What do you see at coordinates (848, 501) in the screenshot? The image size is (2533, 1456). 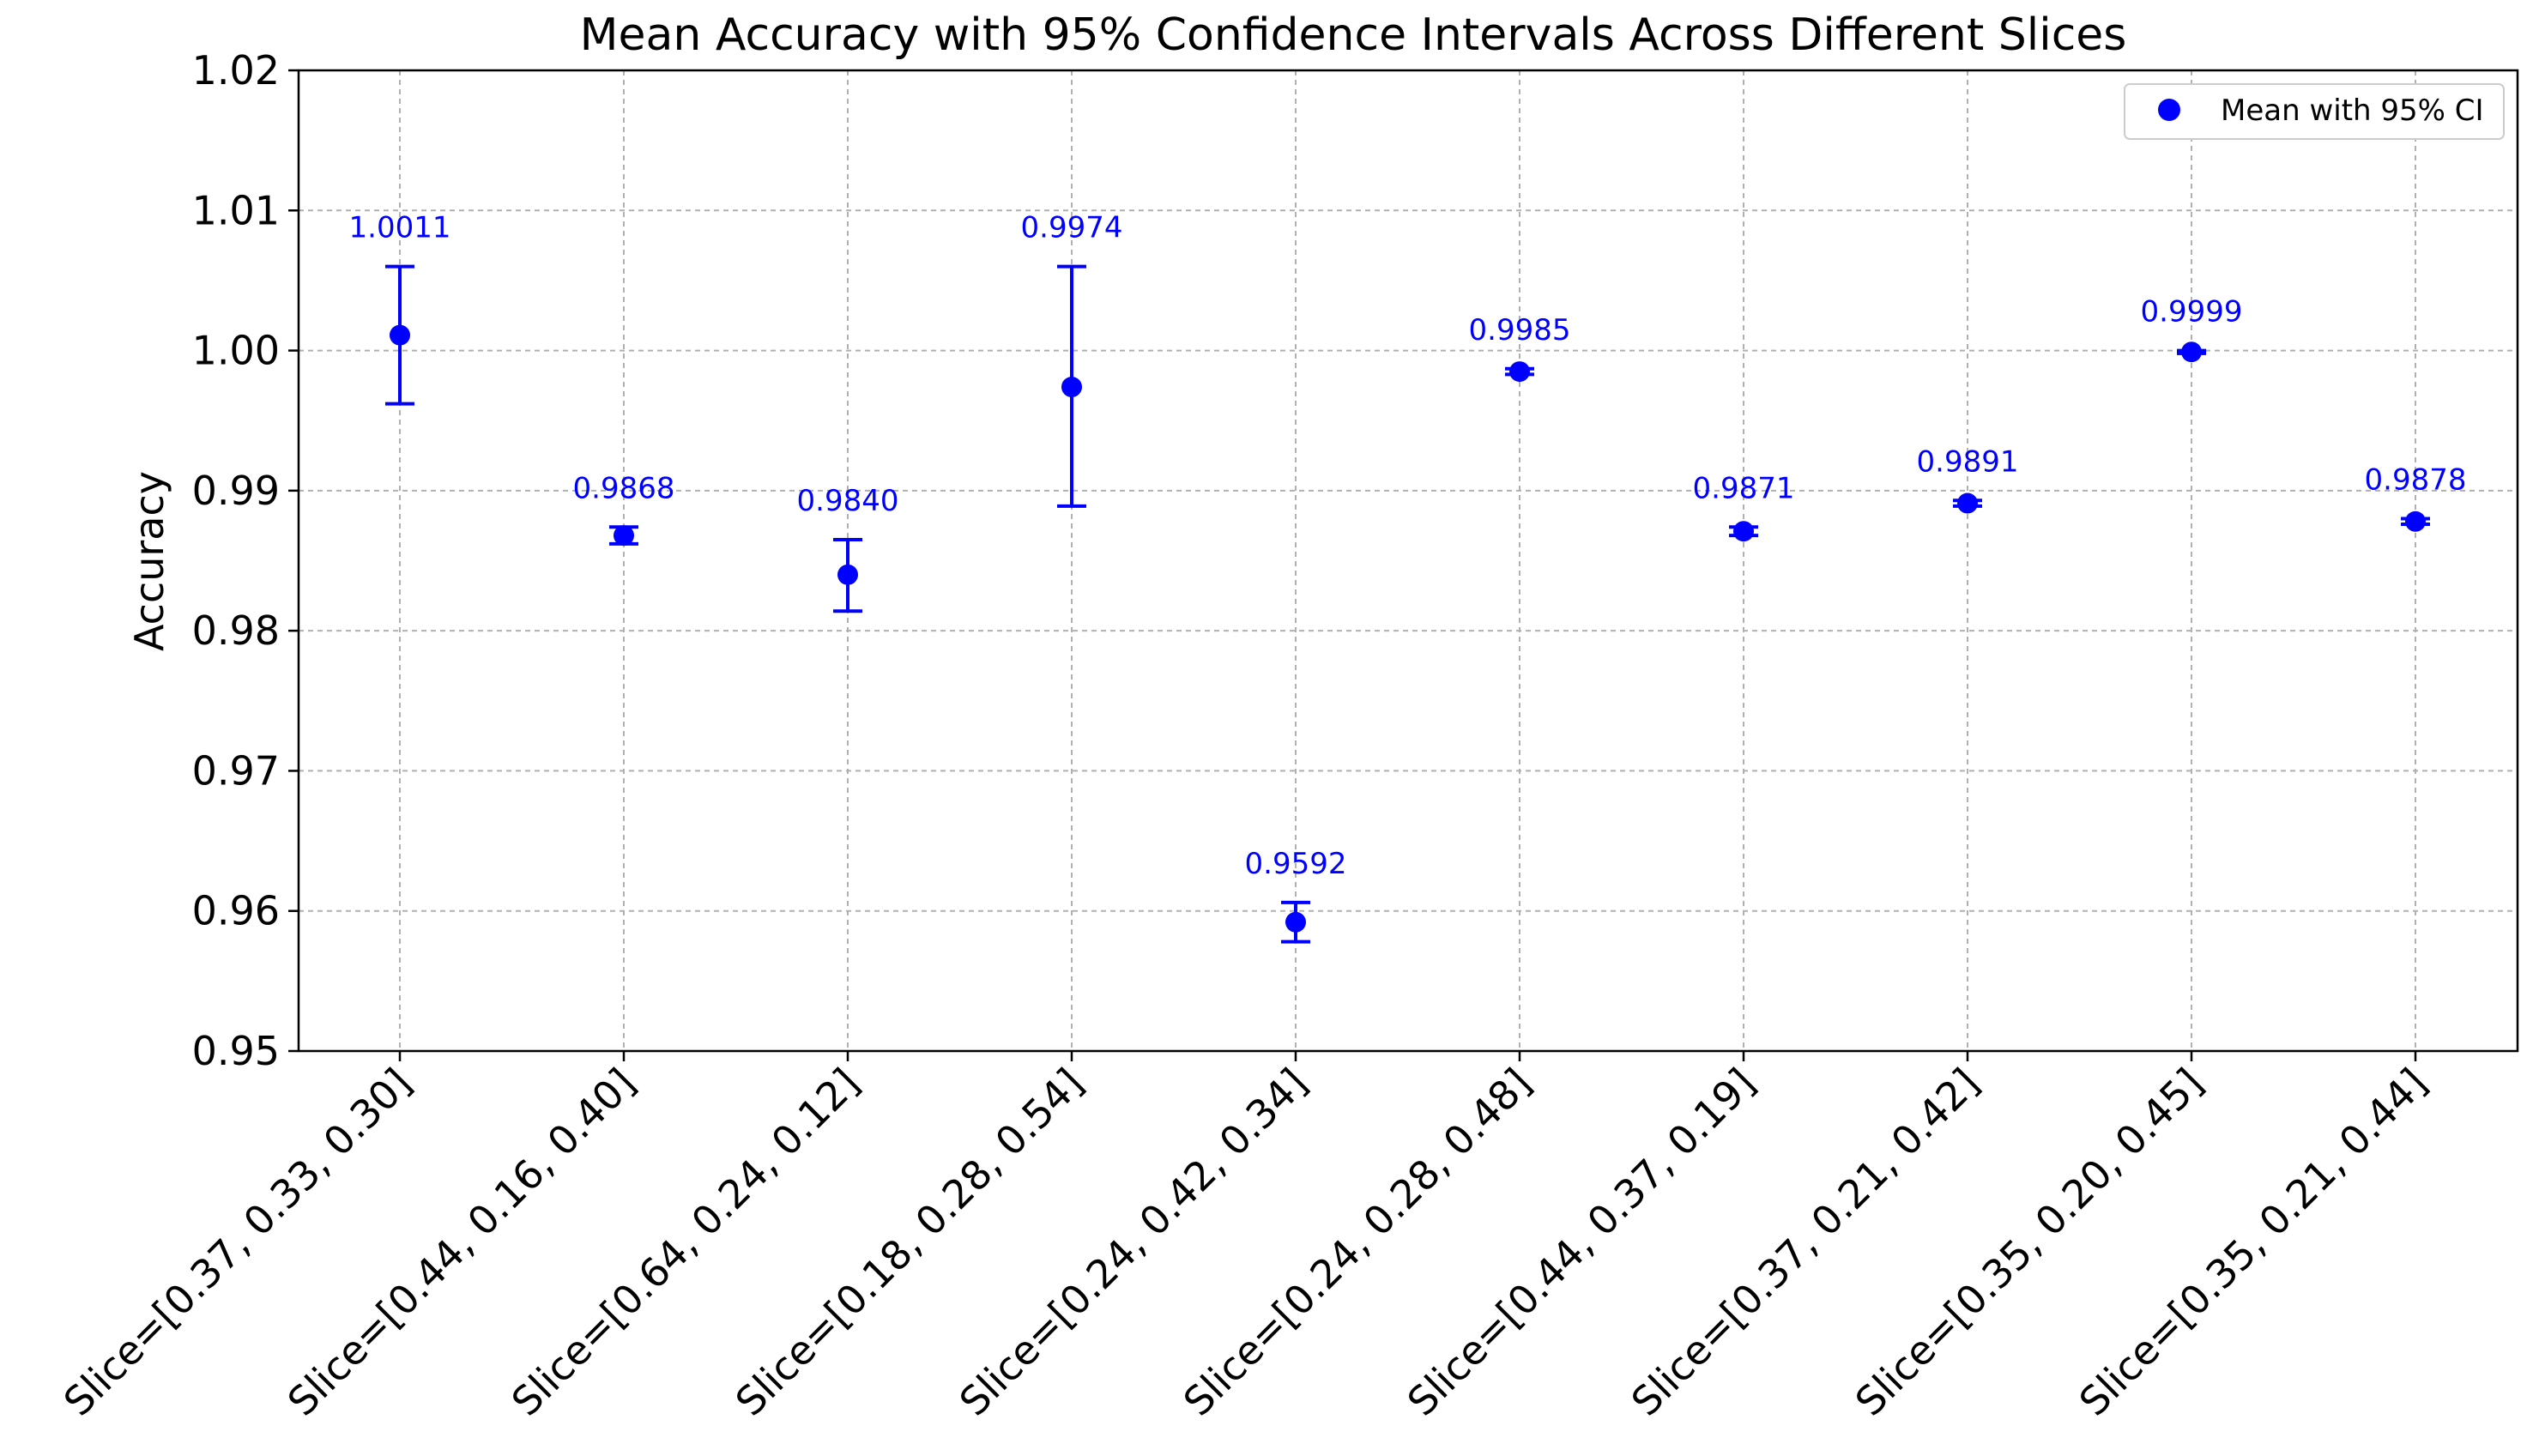 I see `data-label: 0.9840` at bounding box center [848, 501].